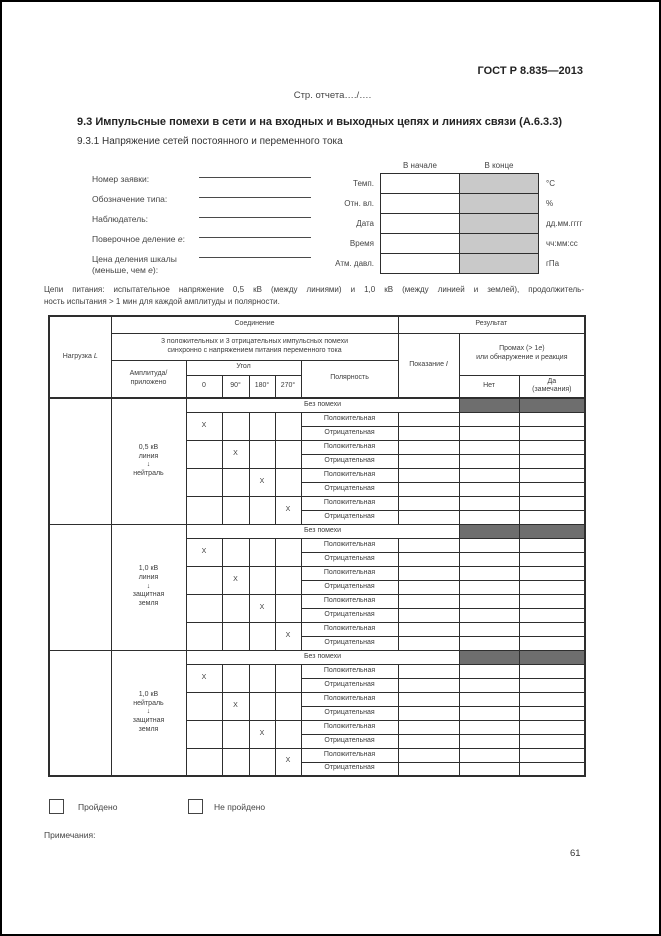 This screenshot has width=661, height=936. I want to click on cond-end-cell-pressure, so click(499, 263).